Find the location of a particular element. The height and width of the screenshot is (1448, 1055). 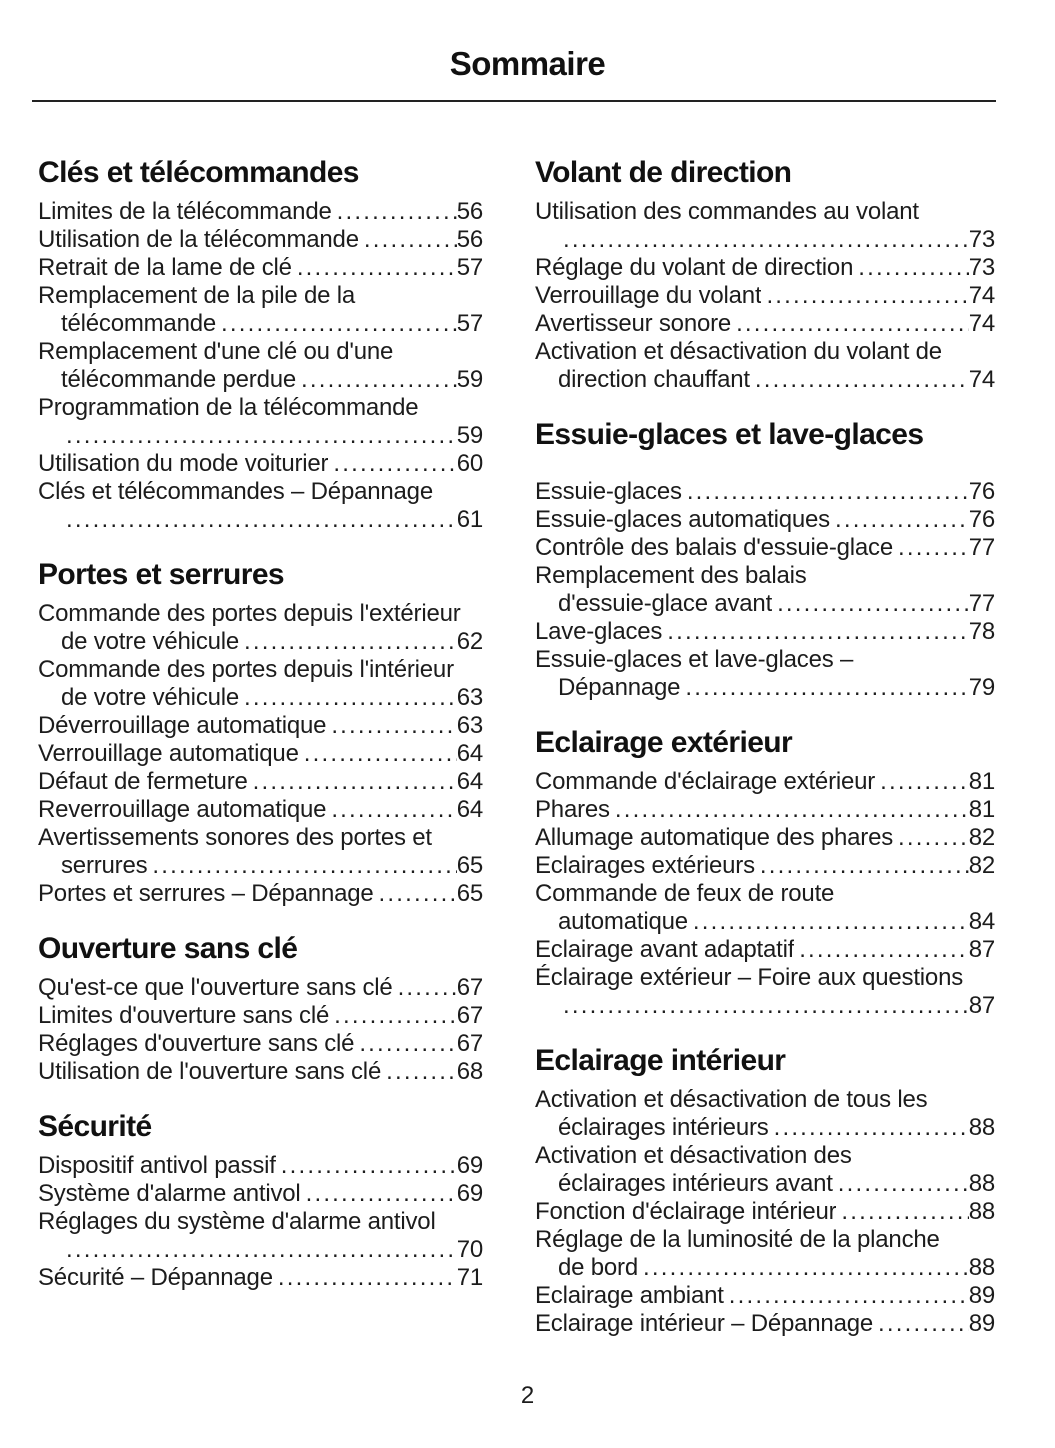

entry-title: Dépannage is located at coordinates (619, 687).